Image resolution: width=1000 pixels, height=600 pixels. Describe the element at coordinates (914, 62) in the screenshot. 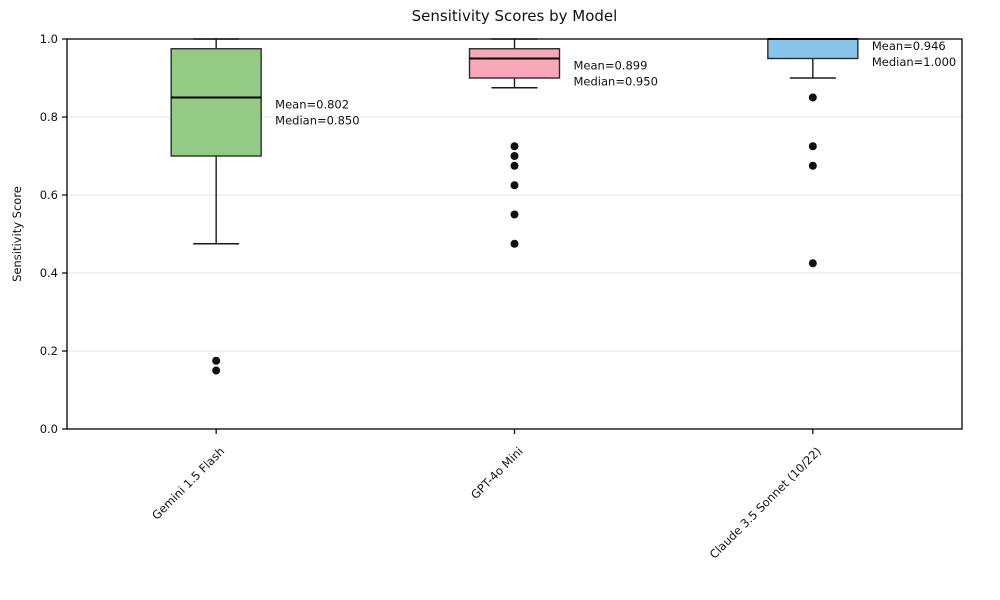

I see `annotation-text: Median=1.000` at that location.